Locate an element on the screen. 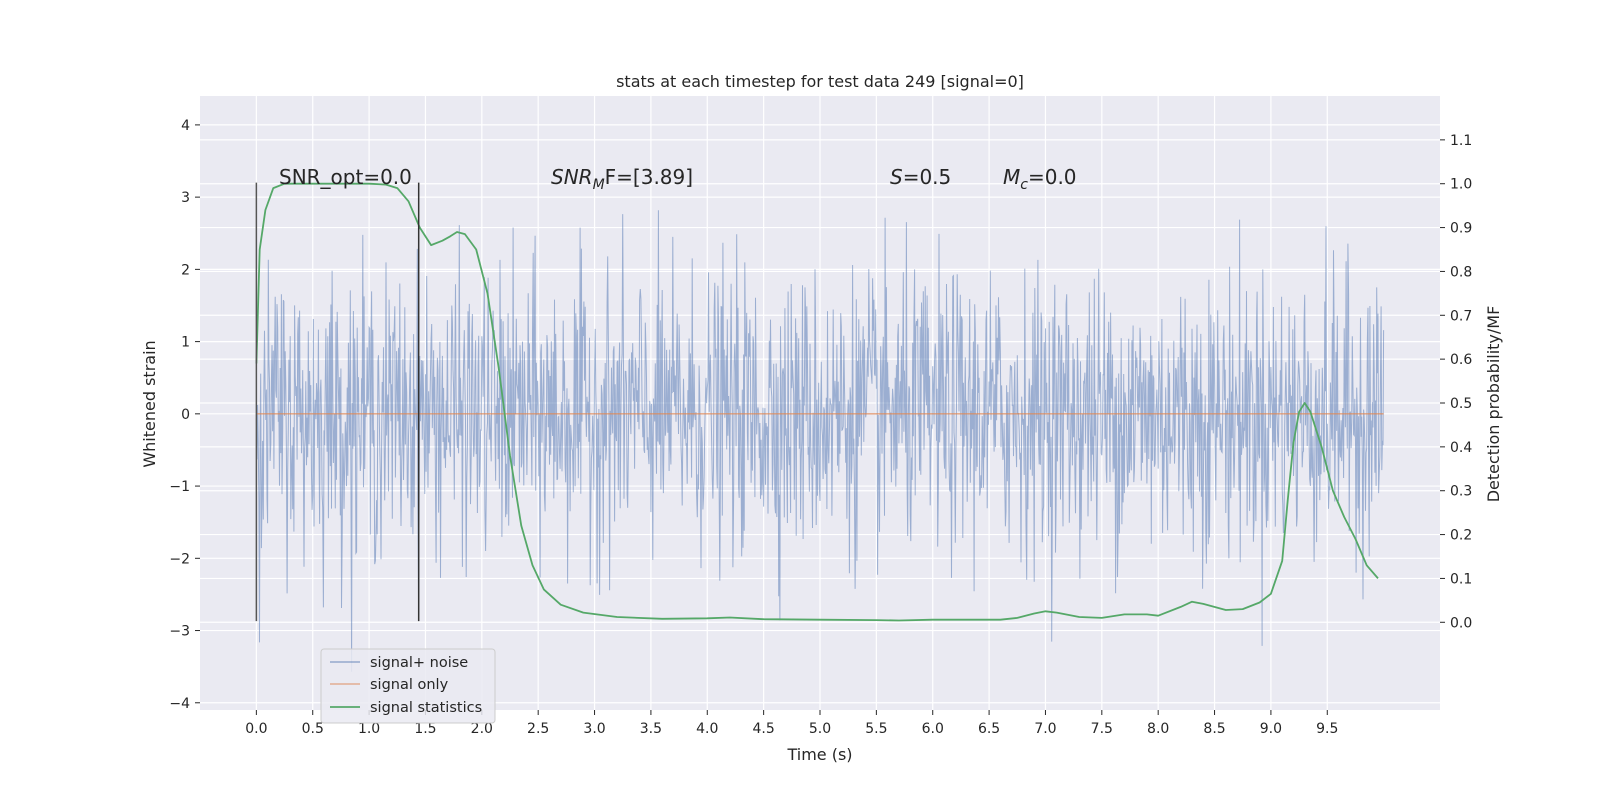 This screenshot has height=800, width=1600. x-tick-label: 0.5 is located at coordinates (313, 729).